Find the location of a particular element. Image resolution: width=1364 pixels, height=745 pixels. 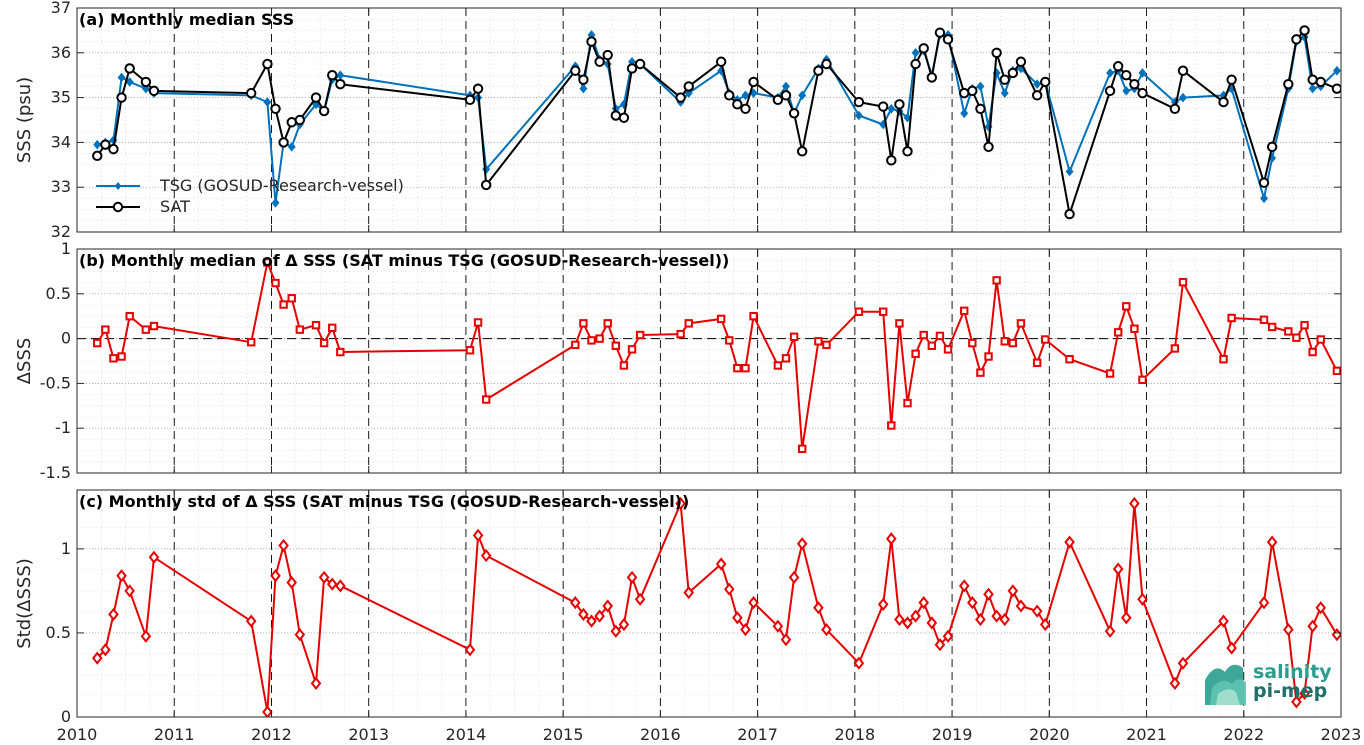

x-tick-label: 2015 is located at coordinates (563, 734).